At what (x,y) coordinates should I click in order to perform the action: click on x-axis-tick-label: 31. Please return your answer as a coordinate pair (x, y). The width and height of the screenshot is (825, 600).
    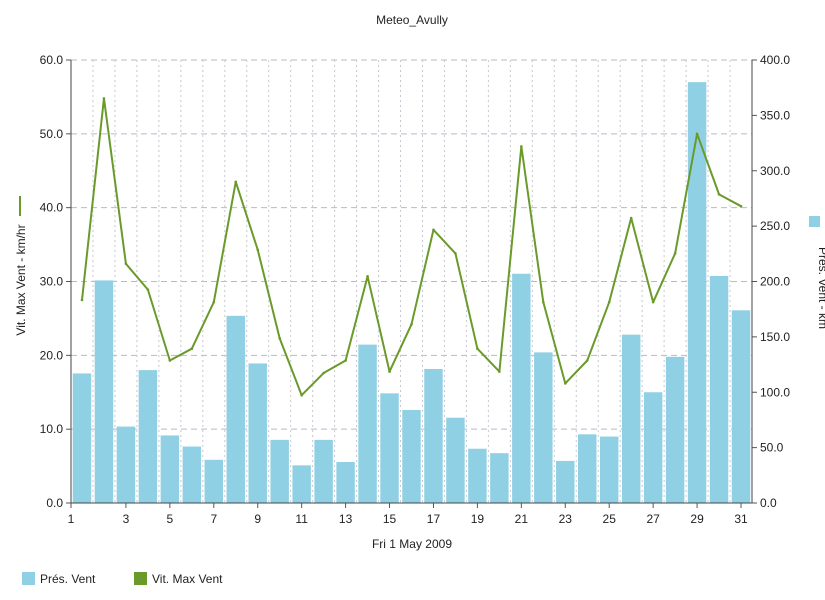
    Looking at the image, I should click on (741, 519).